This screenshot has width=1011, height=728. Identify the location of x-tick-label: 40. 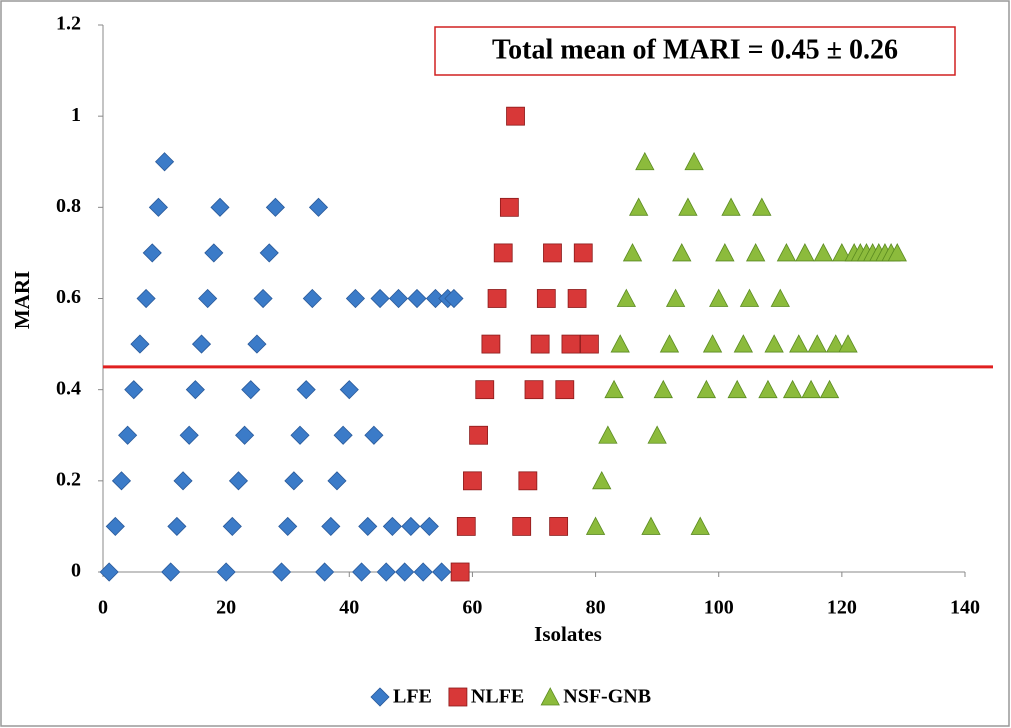
(349, 608).